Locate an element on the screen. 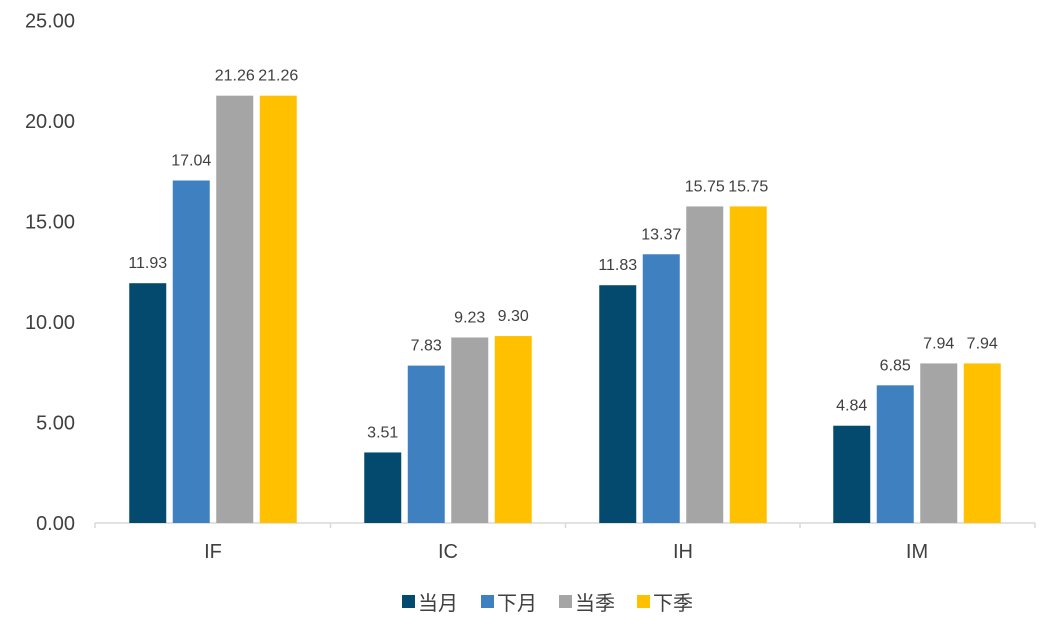 The height and width of the screenshot is (626, 1053). data-label: 7.83 is located at coordinates (426, 346).